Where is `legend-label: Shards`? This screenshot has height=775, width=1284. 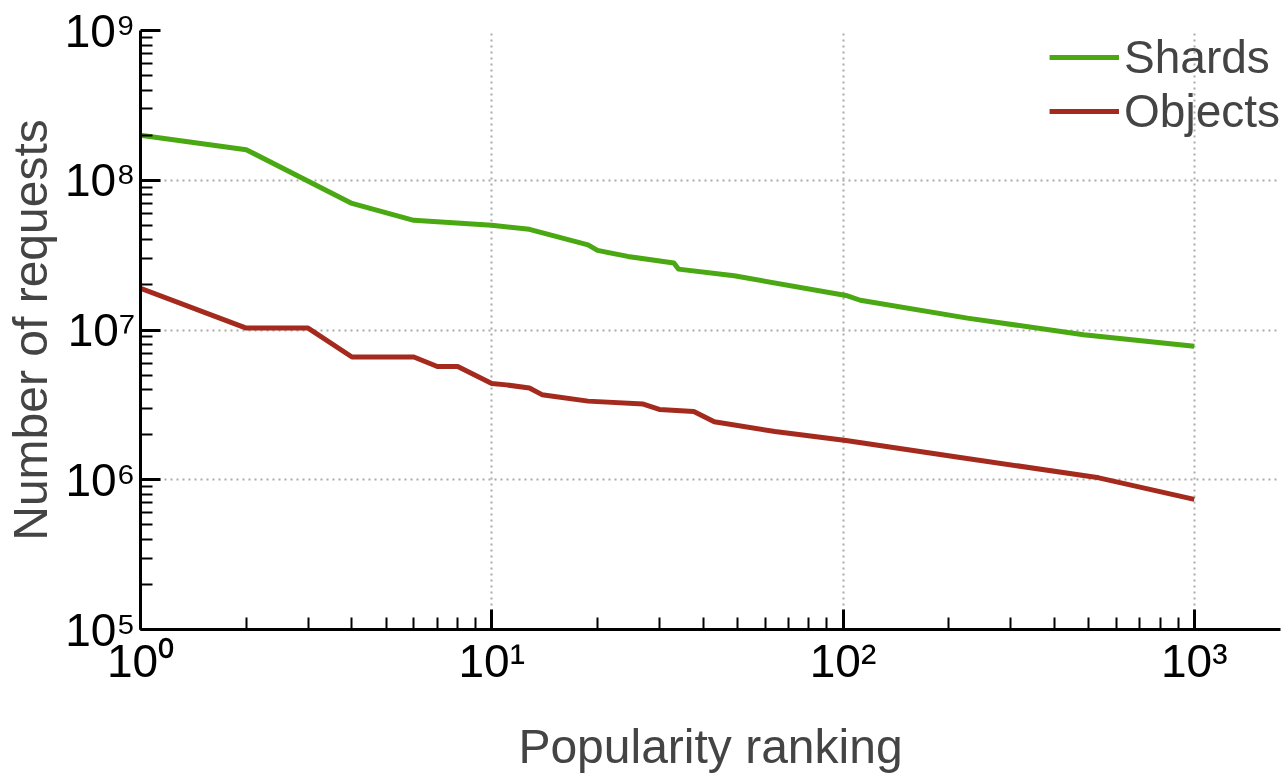
legend-label: Shards is located at coordinates (1197, 57).